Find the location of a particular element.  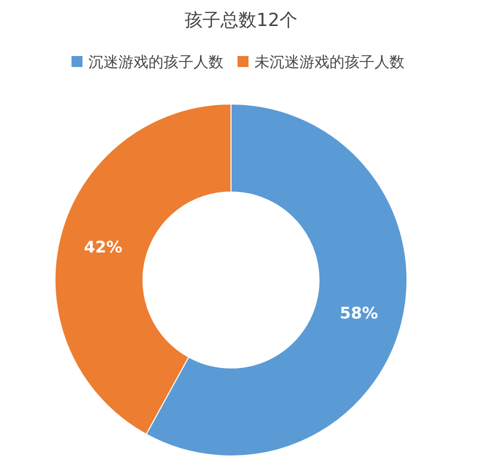

data-label: 58% is located at coordinates (359, 312).